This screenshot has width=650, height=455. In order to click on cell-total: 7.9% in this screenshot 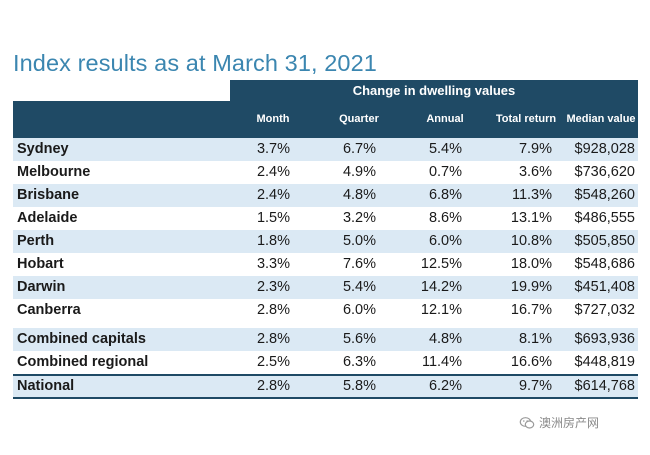, I will do `click(535, 149)`.